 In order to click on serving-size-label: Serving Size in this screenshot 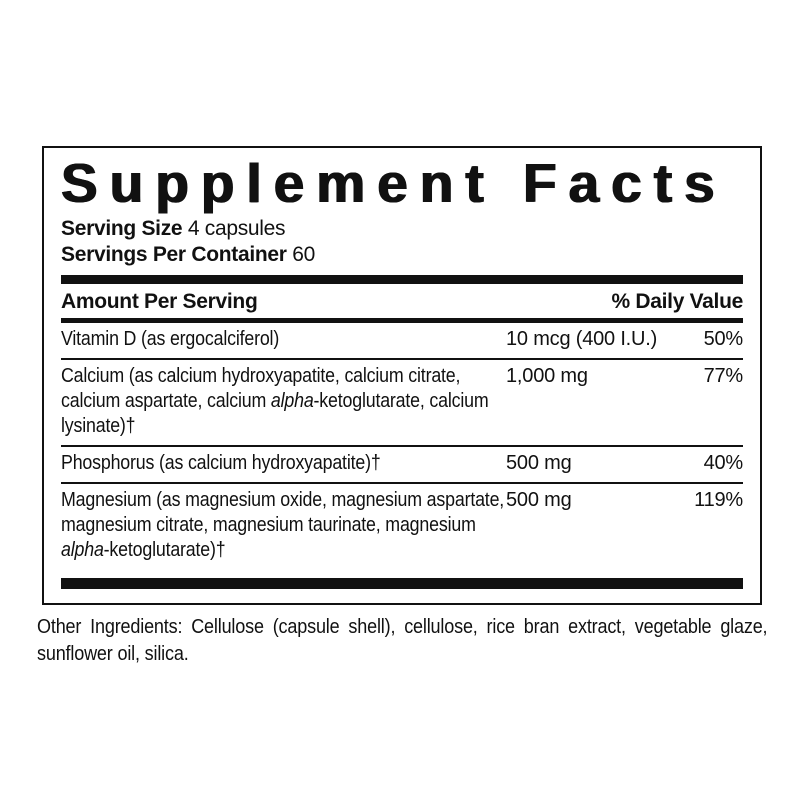, I will do `click(122, 228)`.